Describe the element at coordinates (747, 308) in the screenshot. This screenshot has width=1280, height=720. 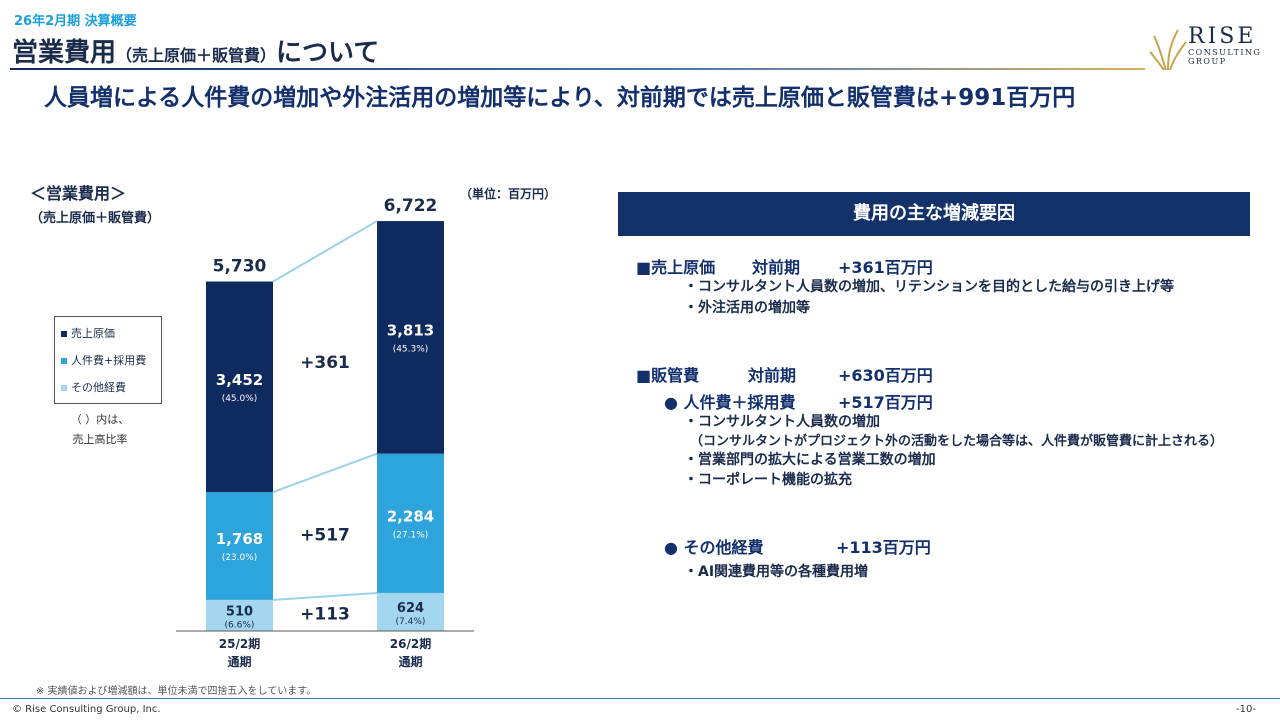
I see `cogs-item-2: ・外注活用の増加等` at that location.